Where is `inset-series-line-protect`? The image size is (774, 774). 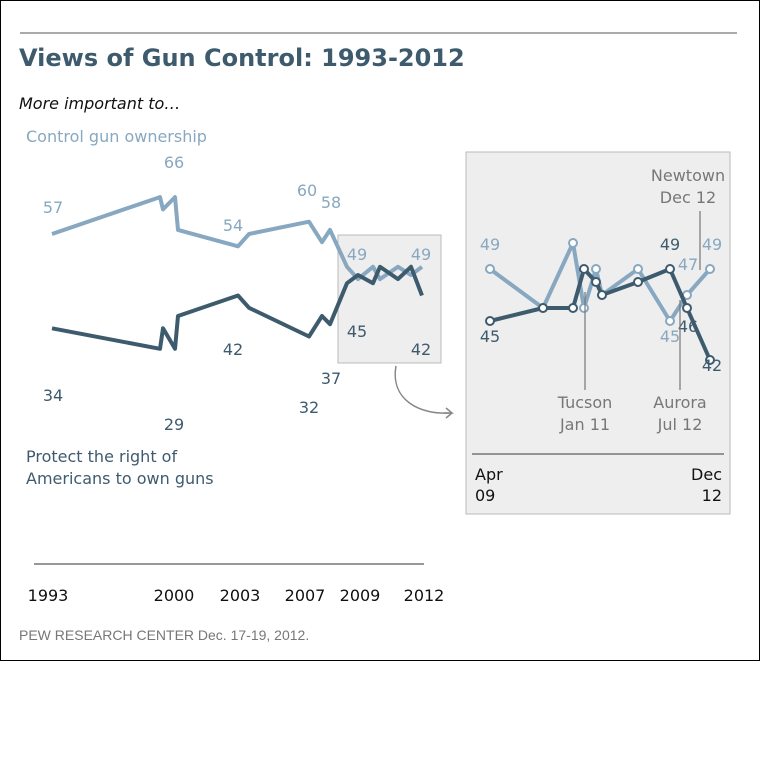 inset-series-line-protect is located at coordinates (600, 314).